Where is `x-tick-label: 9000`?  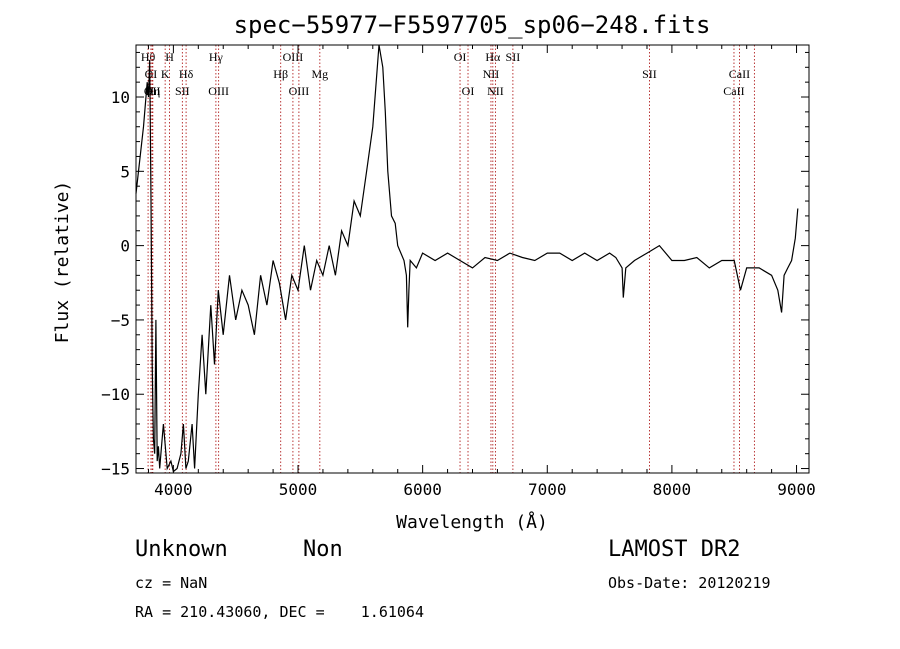
x-tick-label: 9000 is located at coordinates (796, 489).